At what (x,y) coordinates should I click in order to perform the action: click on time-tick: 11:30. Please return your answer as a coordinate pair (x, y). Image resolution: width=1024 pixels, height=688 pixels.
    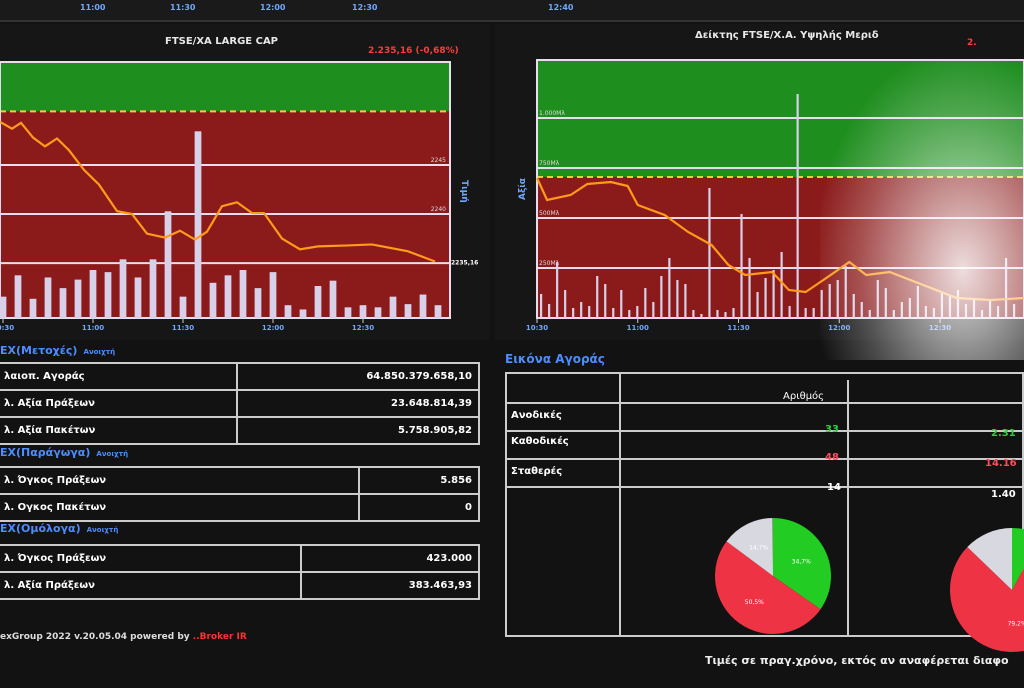
    Looking at the image, I should click on (183, 7).